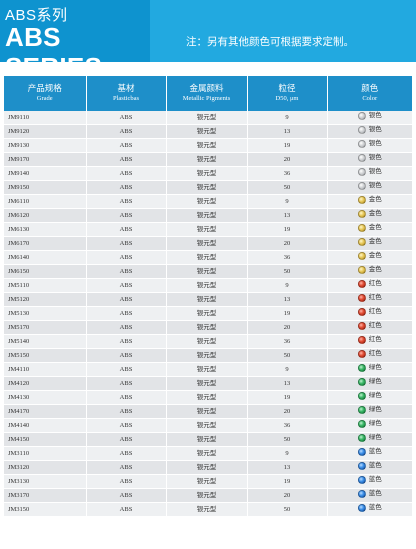  Describe the element at coordinates (208, 328) in the screenshot. I see `table-row: JM5170 ABS 银元型 20 红色` at that location.